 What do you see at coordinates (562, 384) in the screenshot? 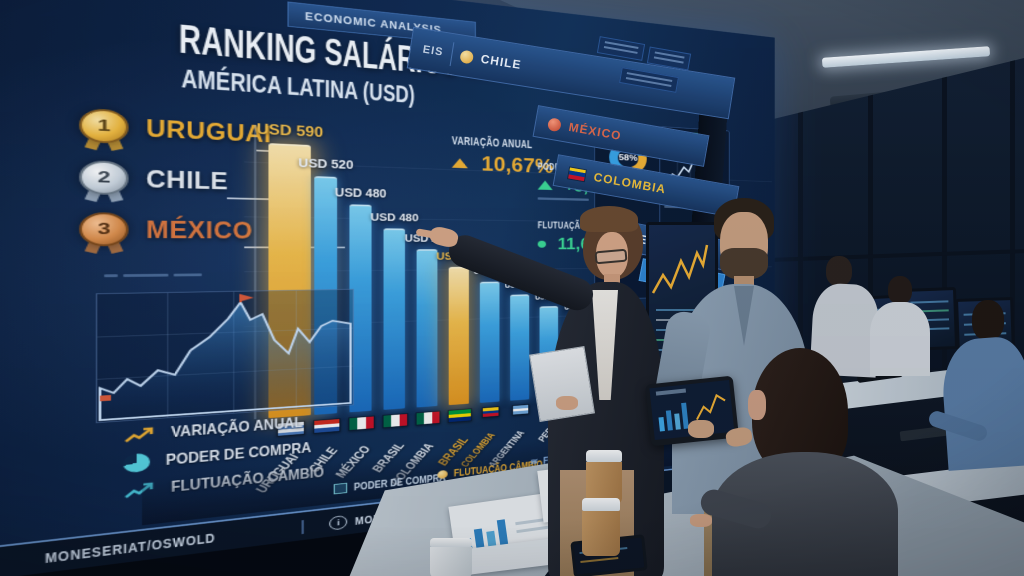
I see `notepad` at bounding box center [562, 384].